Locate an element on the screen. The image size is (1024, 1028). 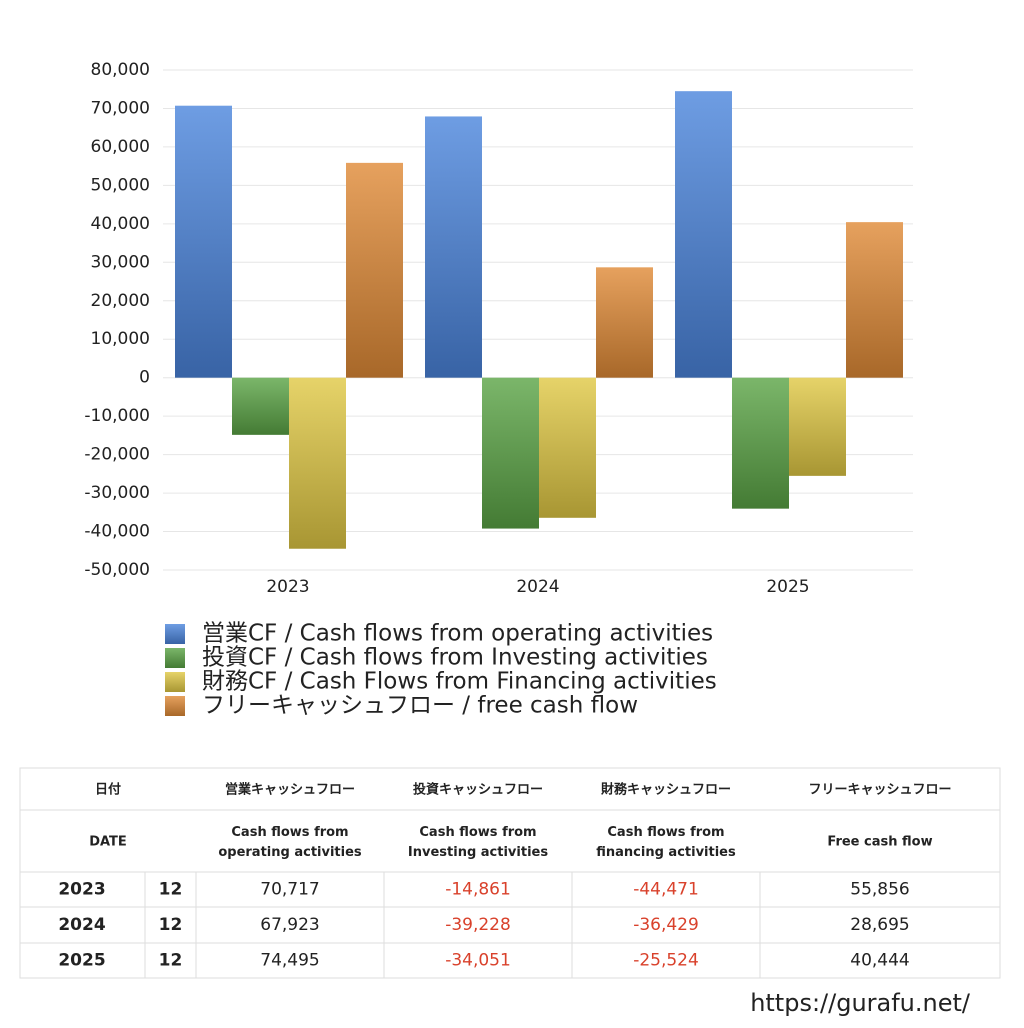
y-tick-label: 30,000 is located at coordinates (120, 262).